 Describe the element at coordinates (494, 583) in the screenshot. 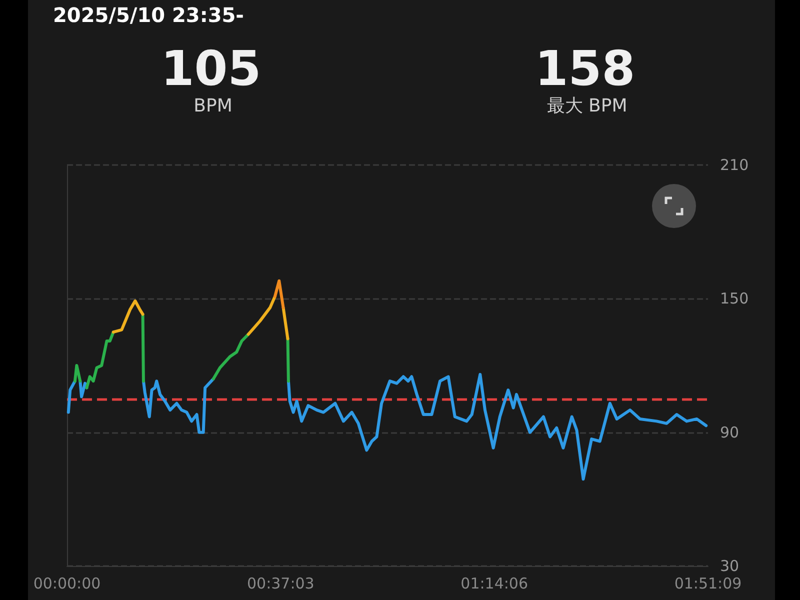

I see `x-tick-label: 01:14:06` at that location.